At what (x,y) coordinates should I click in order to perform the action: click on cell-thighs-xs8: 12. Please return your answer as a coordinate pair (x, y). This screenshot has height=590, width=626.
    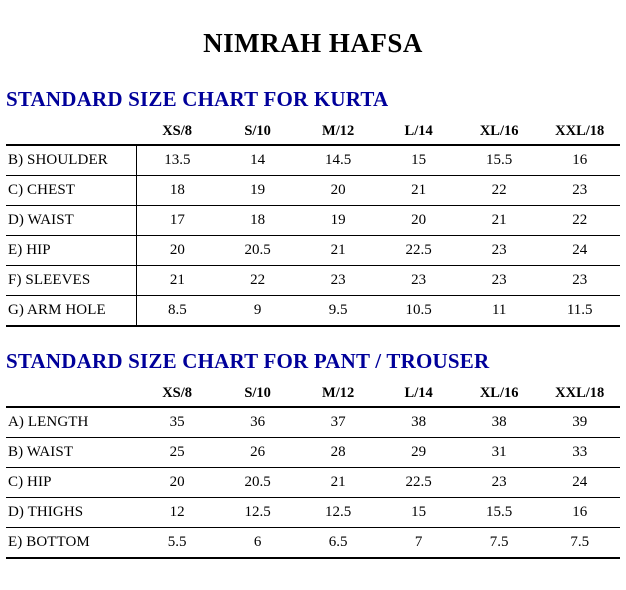
    Looking at the image, I should click on (177, 512).